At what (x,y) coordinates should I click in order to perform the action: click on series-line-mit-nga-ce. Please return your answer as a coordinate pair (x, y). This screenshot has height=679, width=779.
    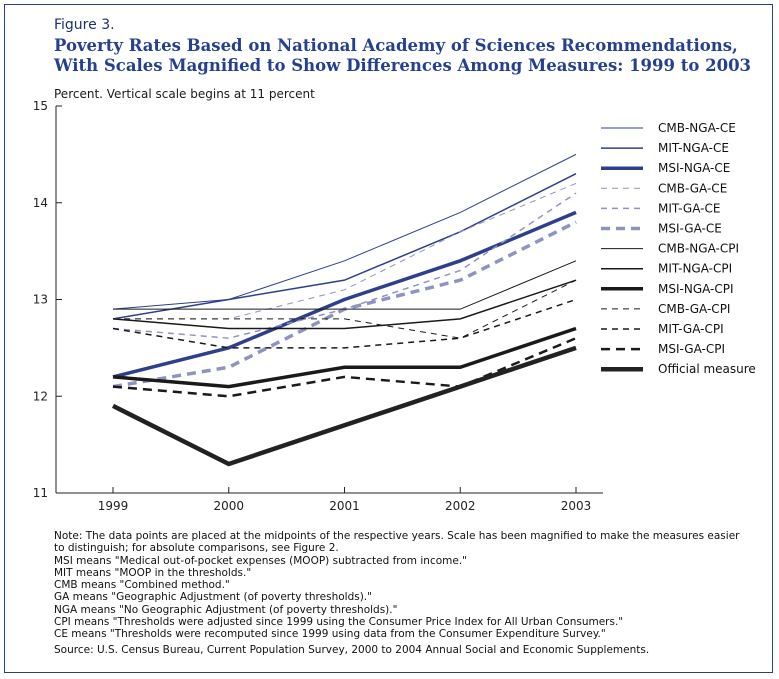
    Looking at the image, I should click on (344, 246).